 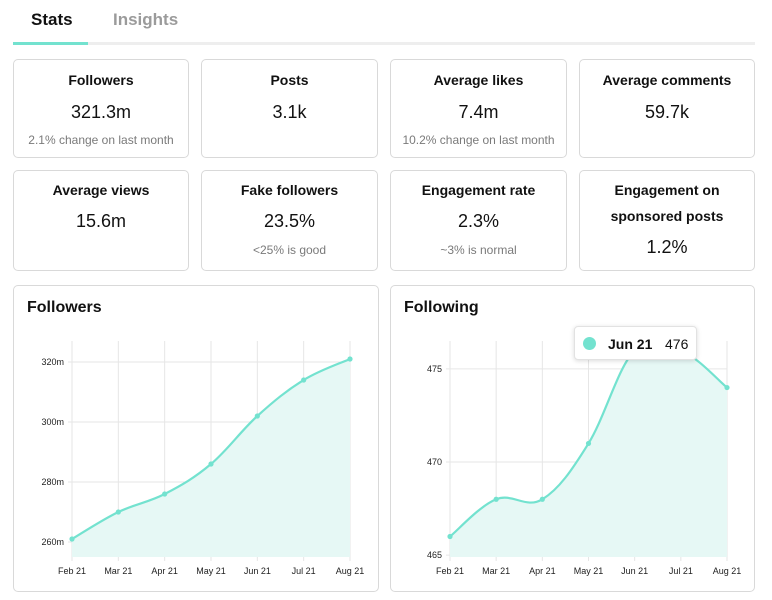 I want to click on stat-value: 3.1k, so click(x=289, y=112).